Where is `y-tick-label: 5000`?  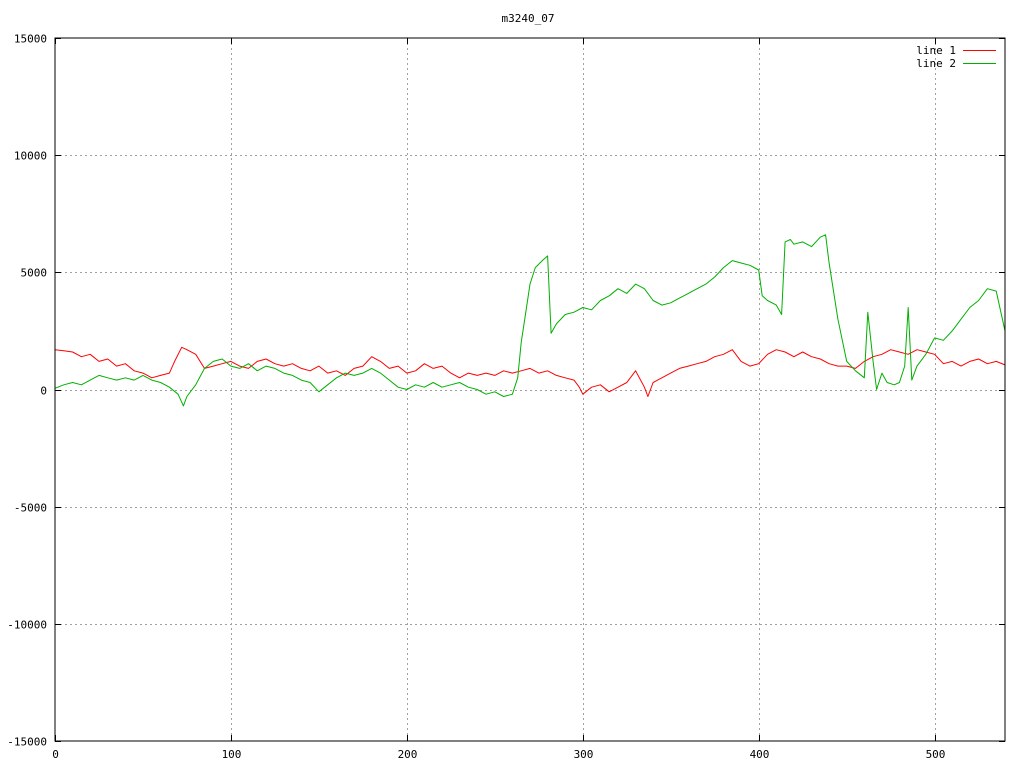 y-tick-label: 5000 is located at coordinates (34, 273).